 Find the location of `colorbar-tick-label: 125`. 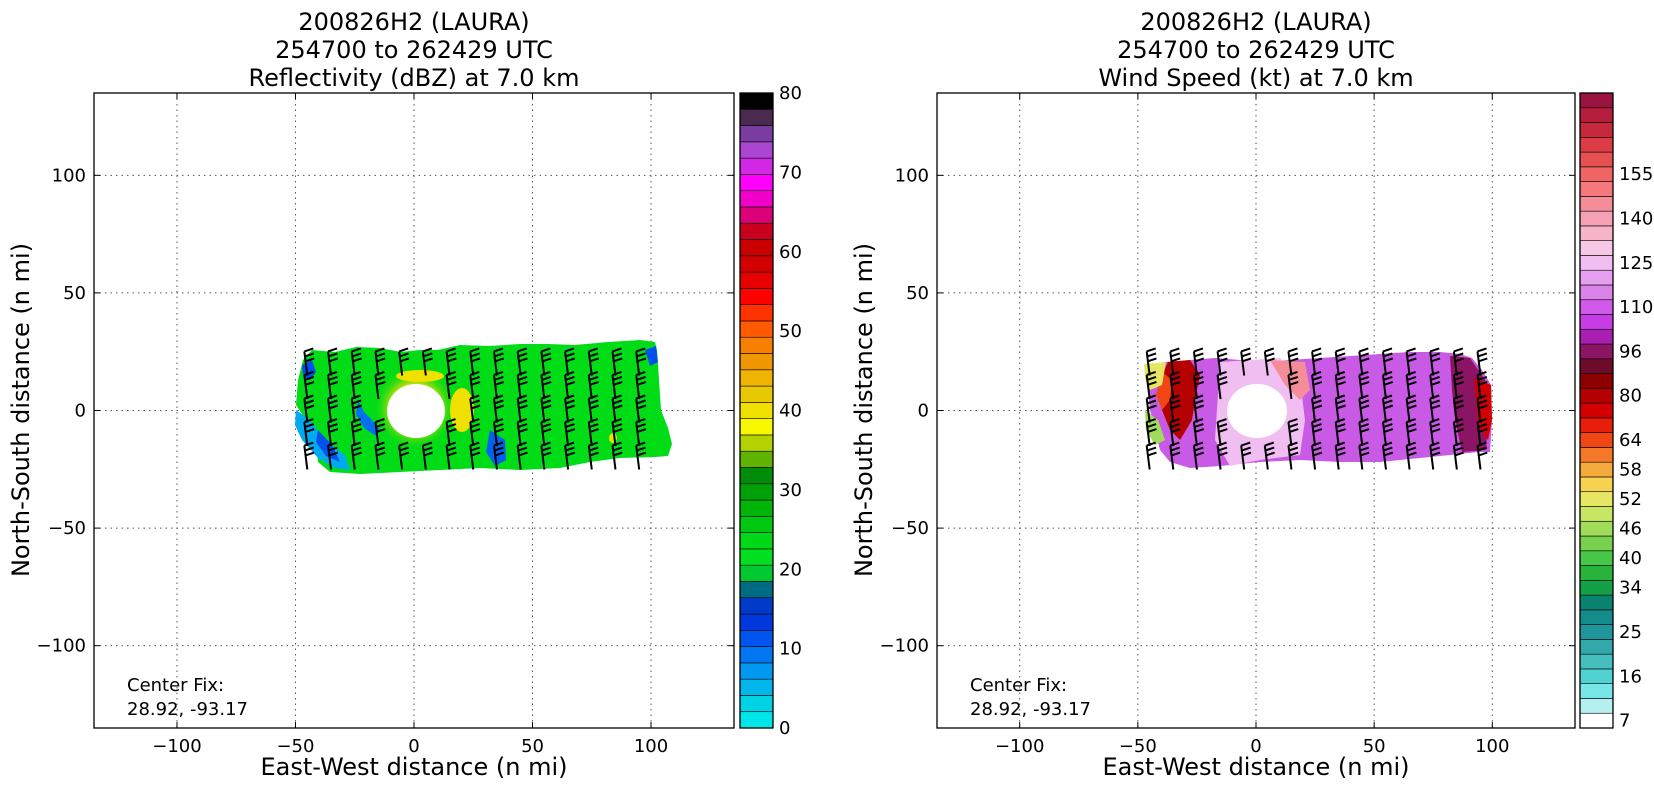

colorbar-tick-label: 125 is located at coordinates (1636, 263).